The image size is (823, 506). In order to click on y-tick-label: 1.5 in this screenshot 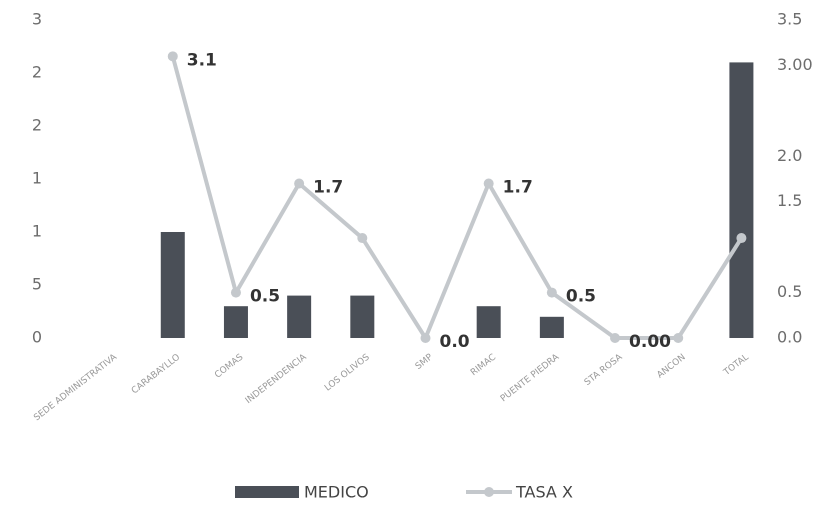, I will do `click(789, 200)`.